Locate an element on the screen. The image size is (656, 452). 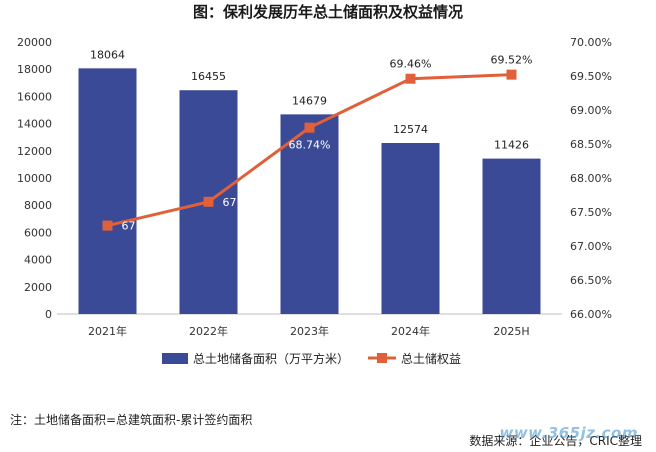
y-right-tick-label: 67.50% is located at coordinates (591, 212).